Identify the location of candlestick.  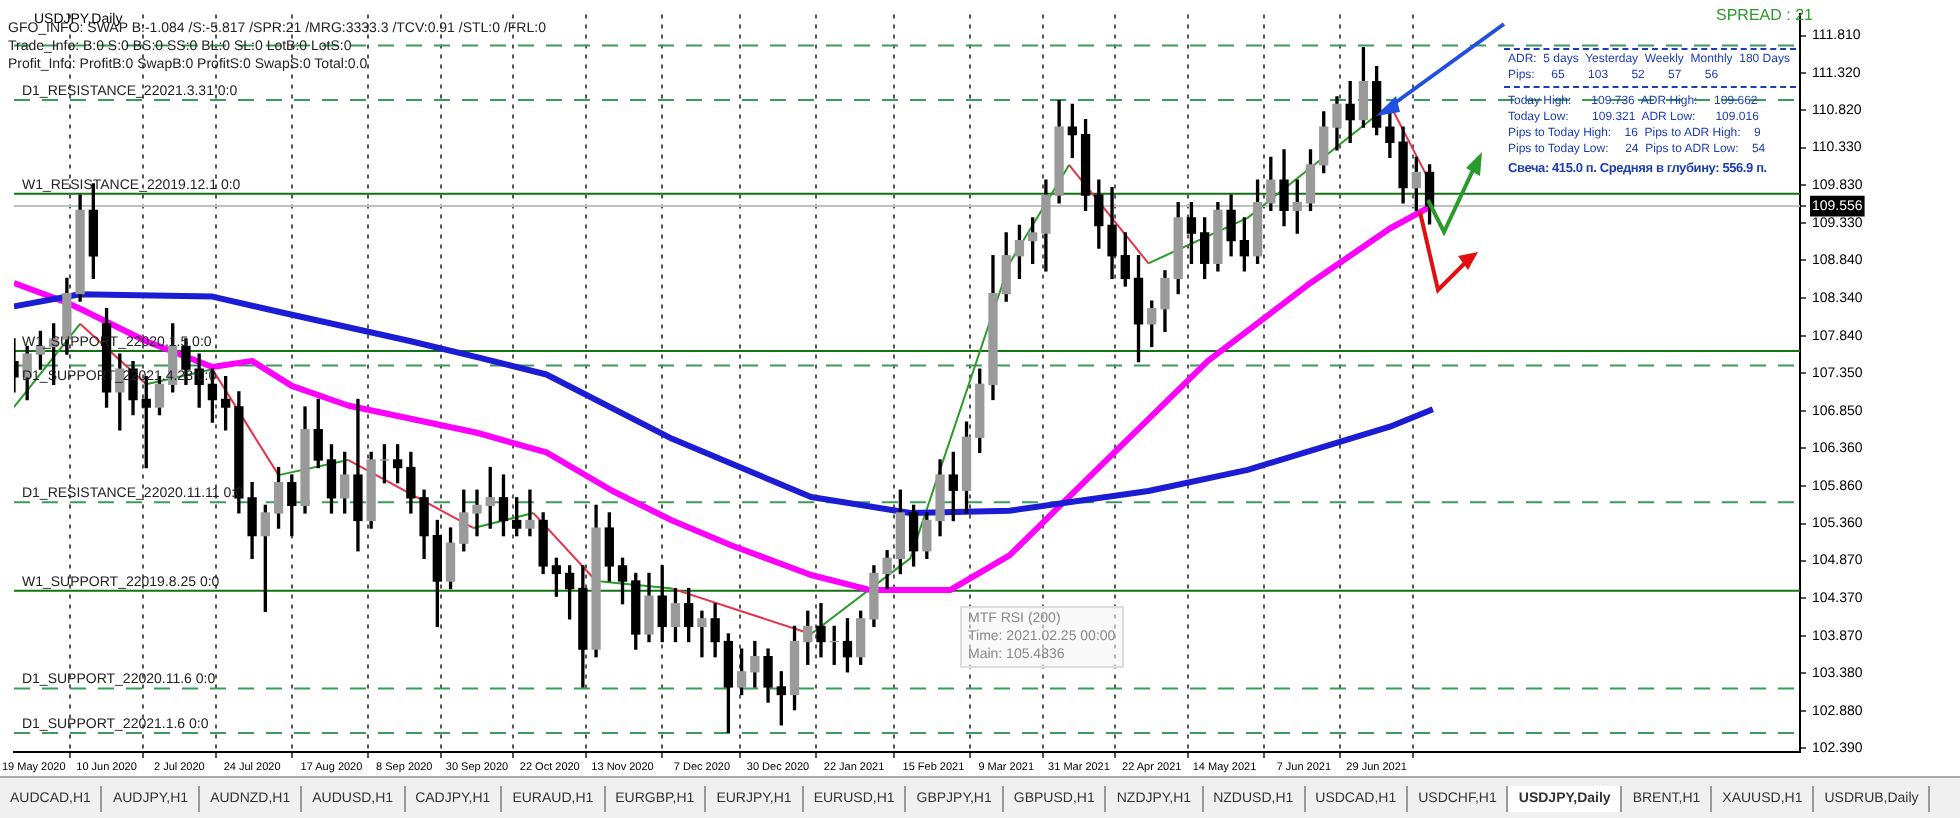
(477, 513).